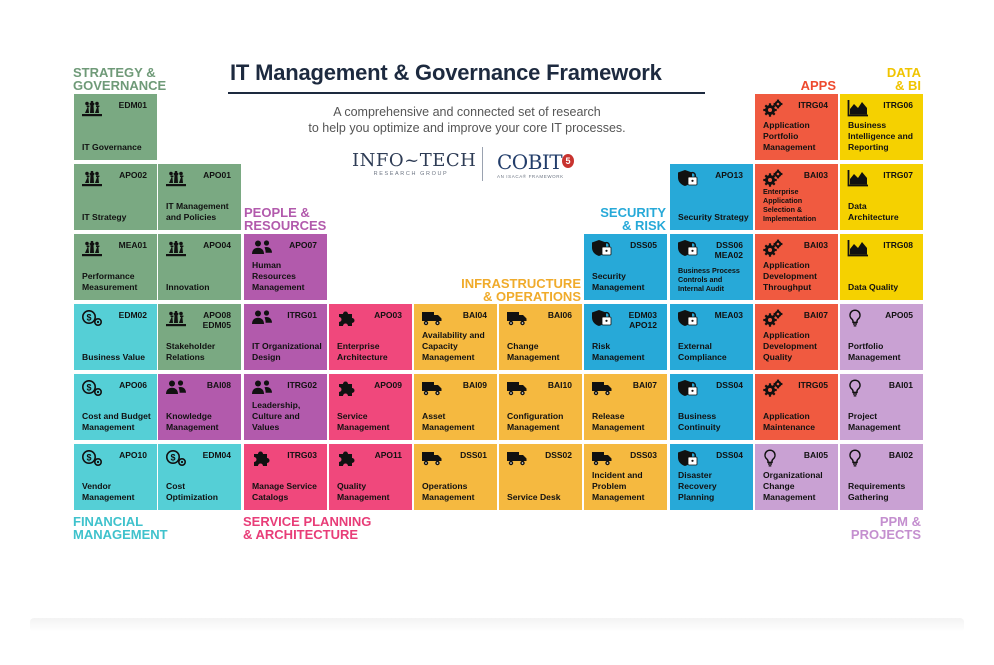 This screenshot has width=994, height=665. Describe the element at coordinates (643, 225) in the screenshot. I see `category-line: & RISK` at that location.